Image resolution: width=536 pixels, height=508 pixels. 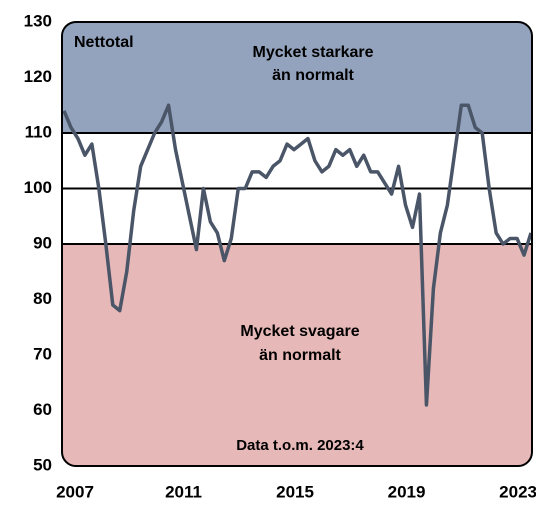 What do you see at coordinates (38, 187) in the screenshot?
I see `y-tick-label: 100` at bounding box center [38, 187].